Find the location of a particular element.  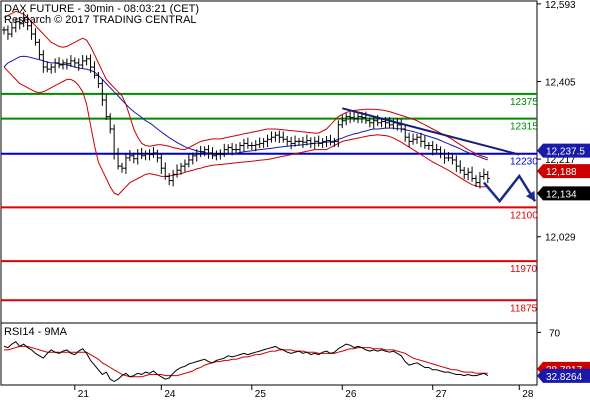

rsi-y-tick-label: 70 is located at coordinates (555, 333).